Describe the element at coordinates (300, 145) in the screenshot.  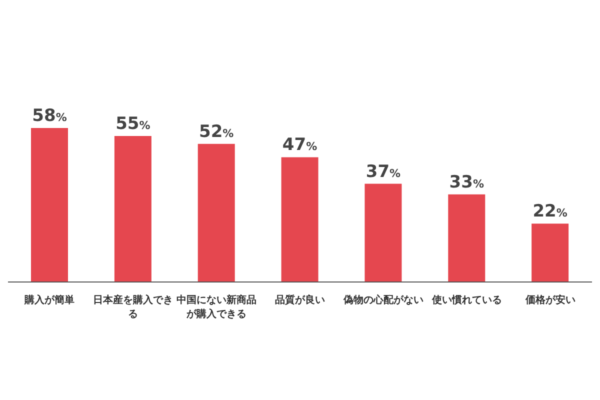
I see `data-label: 47%` at that location.